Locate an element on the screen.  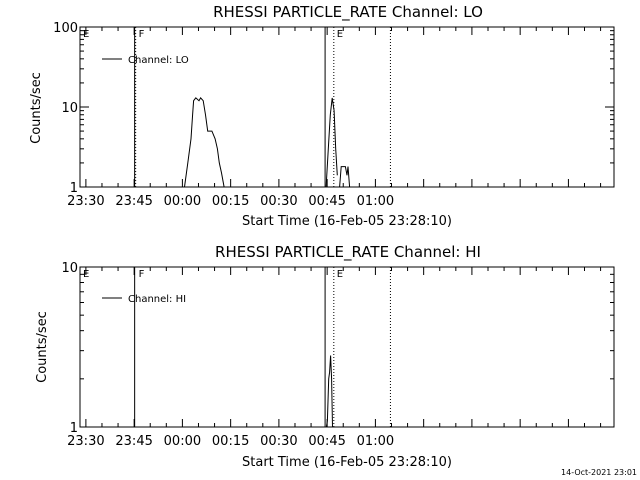
hi-xtick-label: 00:00 is located at coordinates (182, 441).